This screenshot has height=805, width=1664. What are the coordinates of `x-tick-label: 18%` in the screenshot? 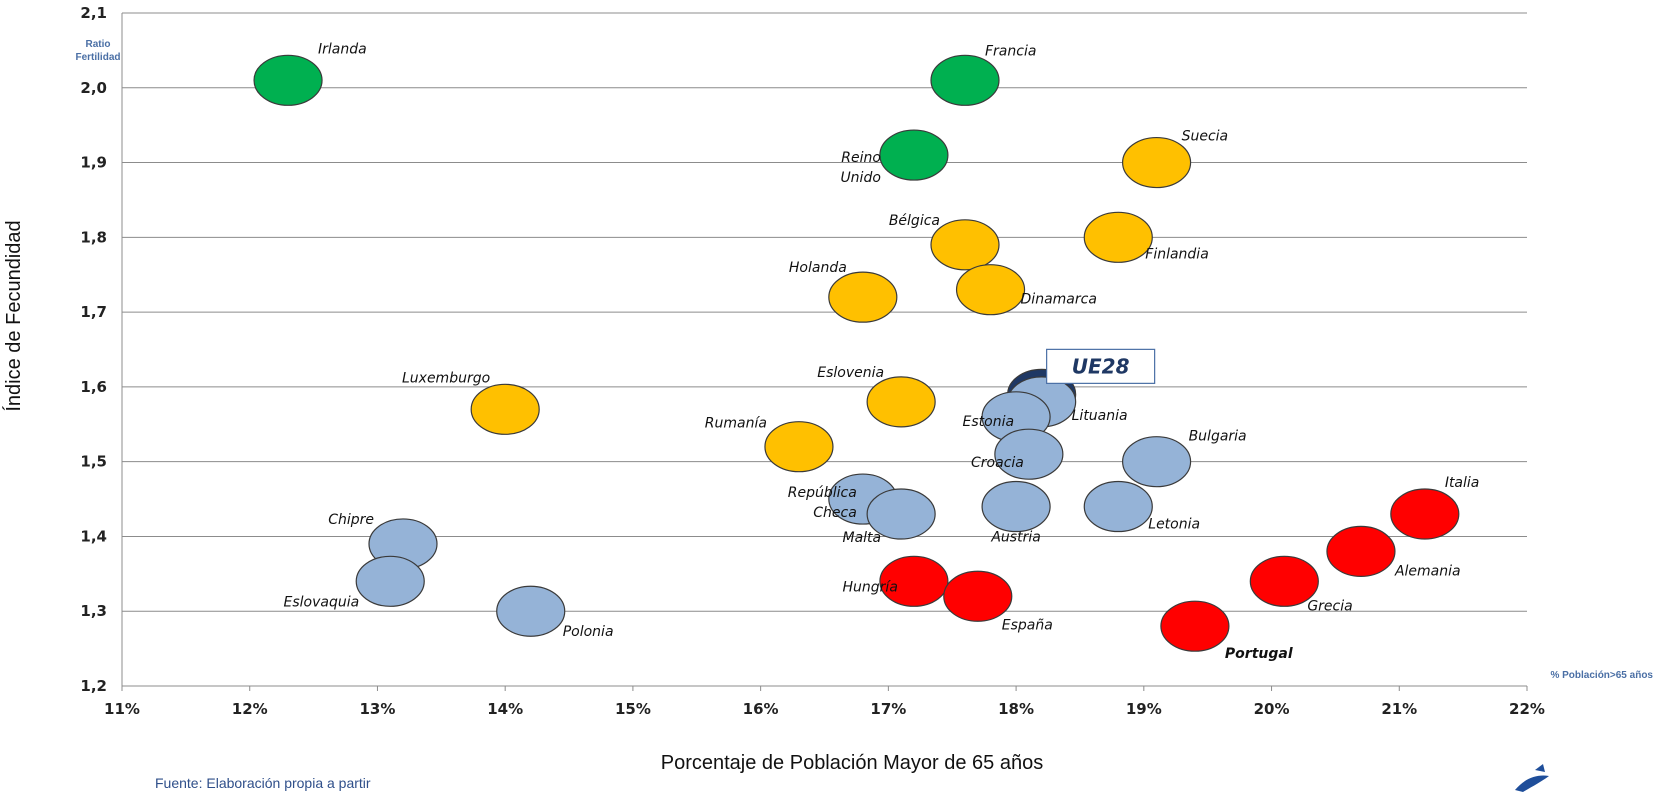 It's located at (1016, 709).